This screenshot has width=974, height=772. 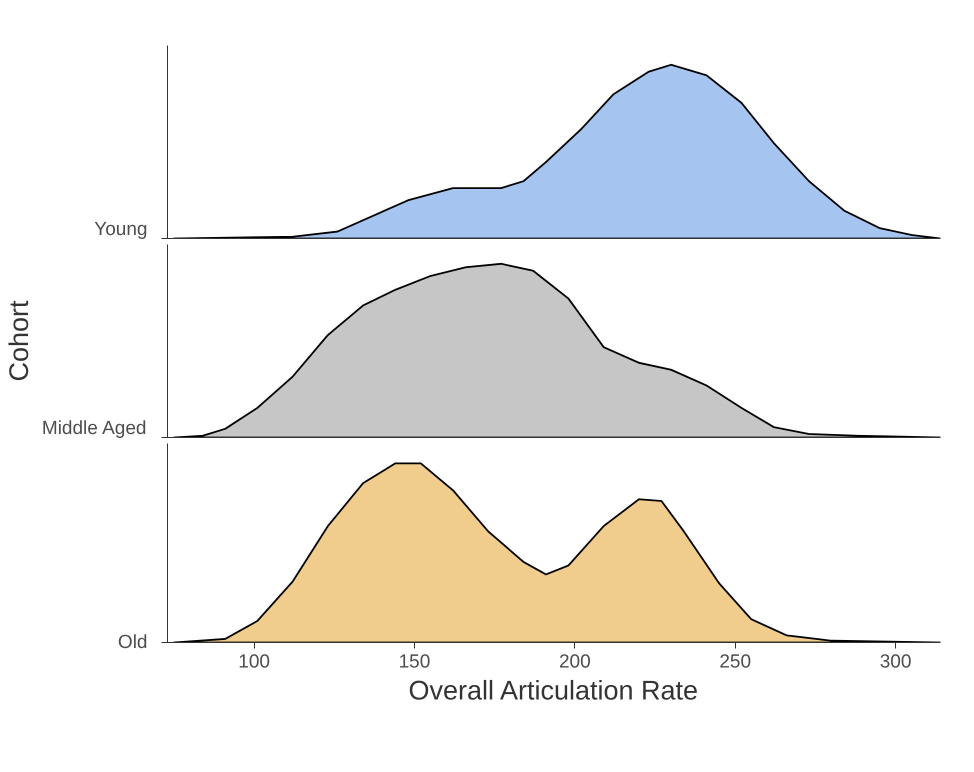 I want to click on x-axis-title: Overall Articulation Rate, so click(x=553, y=691).